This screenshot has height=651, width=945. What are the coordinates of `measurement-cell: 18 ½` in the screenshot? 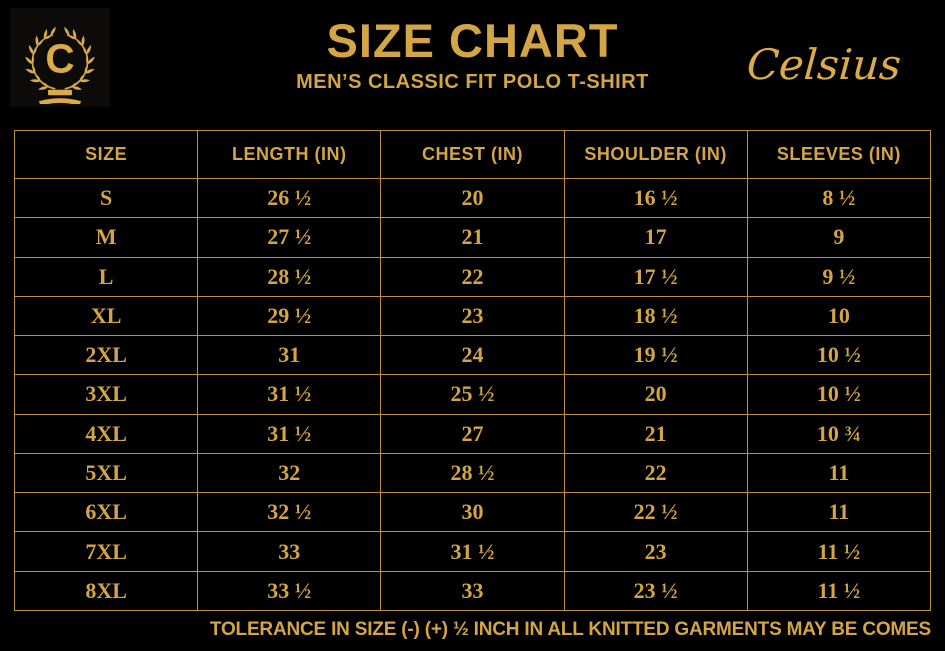 It's located at (655, 316).